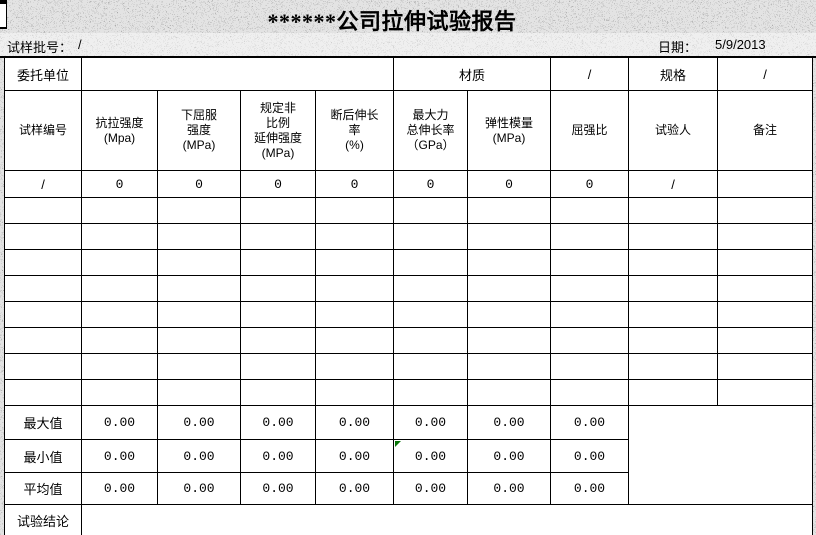 The height and width of the screenshot is (535, 816). What do you see at coordinates (765, 184) in the screenshot?
I see `data-cell-remark` at bounding box center [765, 184].